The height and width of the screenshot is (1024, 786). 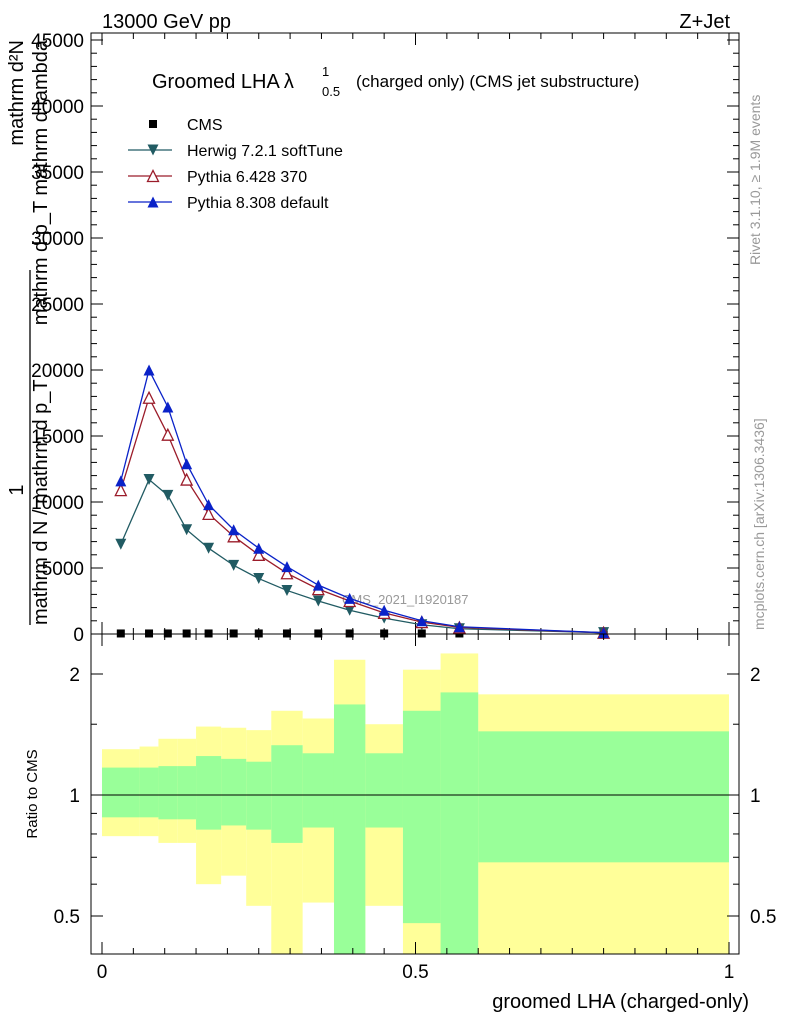 I want to click on plot-title-sup: 1, so click(x=325, y=71).